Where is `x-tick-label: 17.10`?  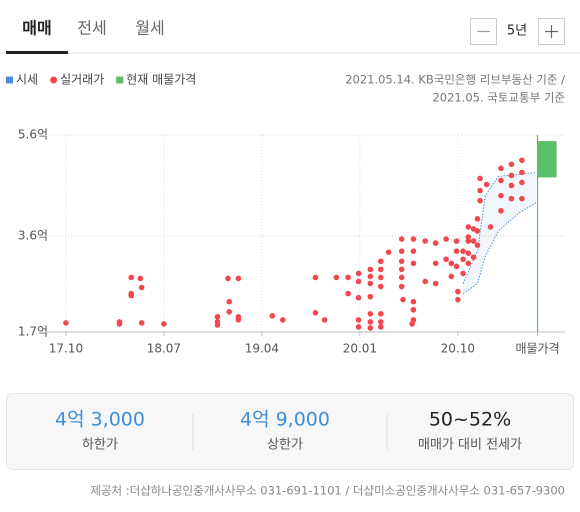
x-tick-label: 17.10 is located at coordinates (66, 349).